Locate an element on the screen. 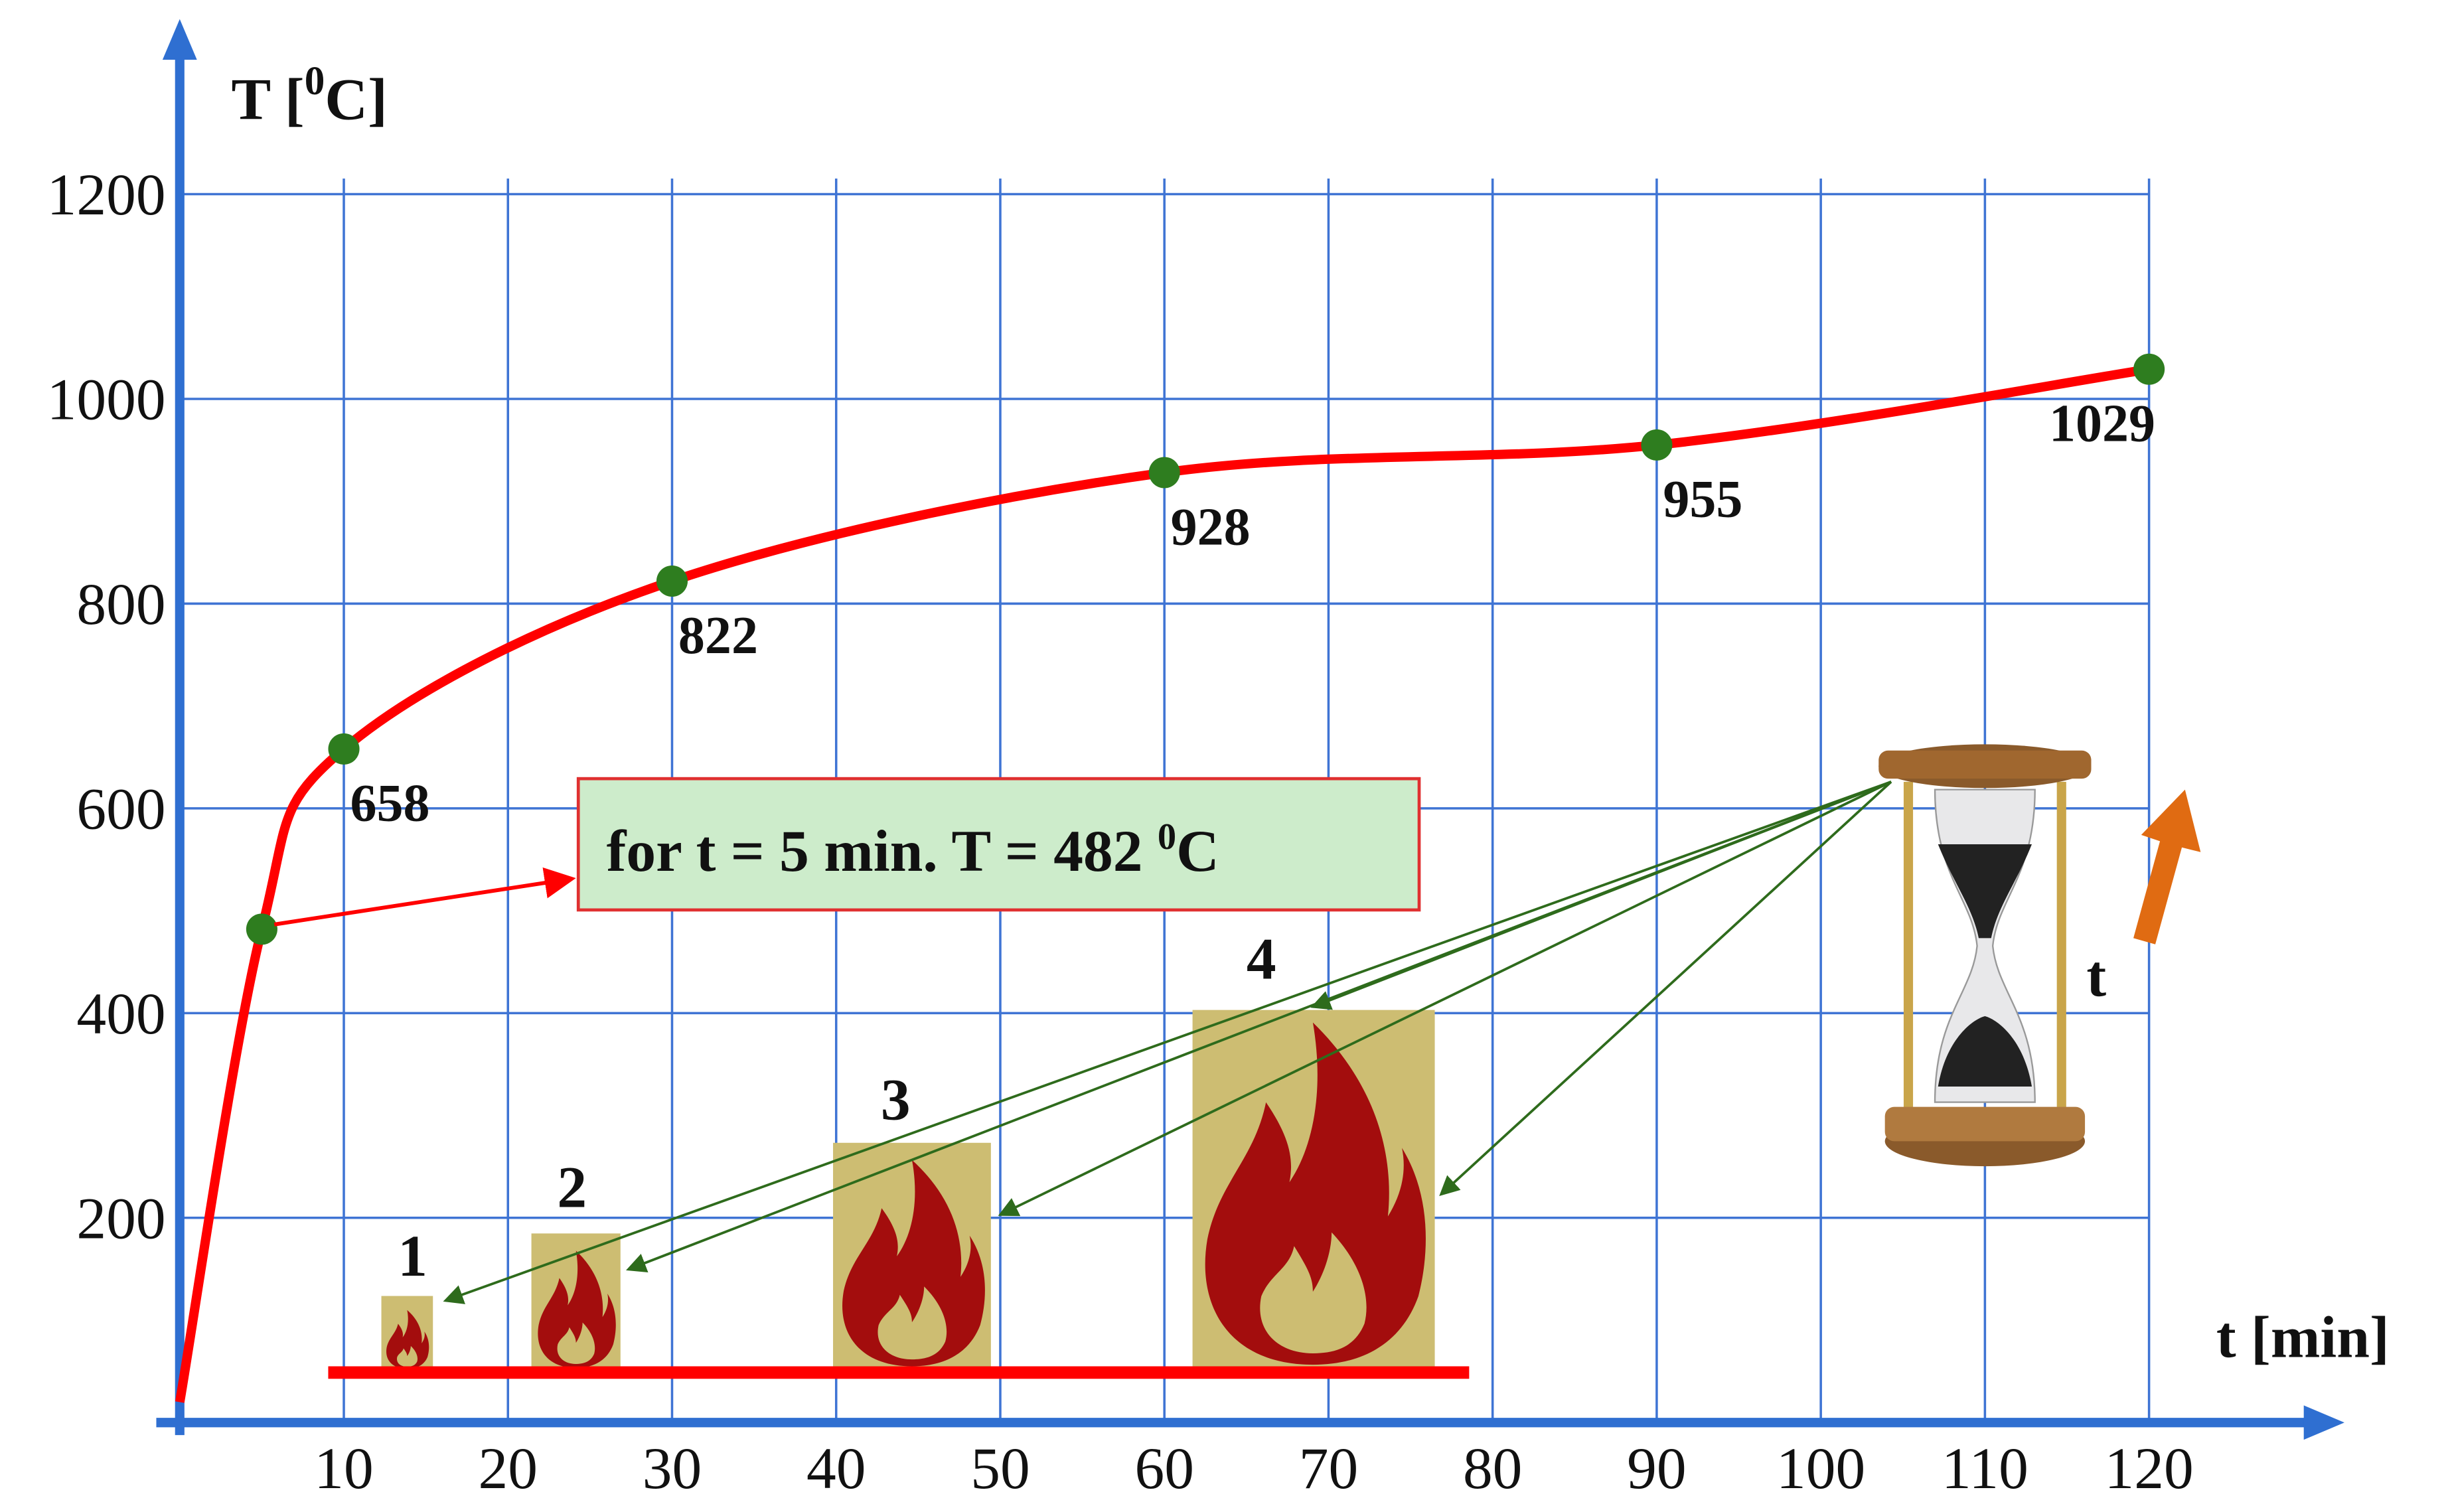 This screenshot has width=2446, height=1512. x-tick-label: 20 is located at coordinates (508, 1468).